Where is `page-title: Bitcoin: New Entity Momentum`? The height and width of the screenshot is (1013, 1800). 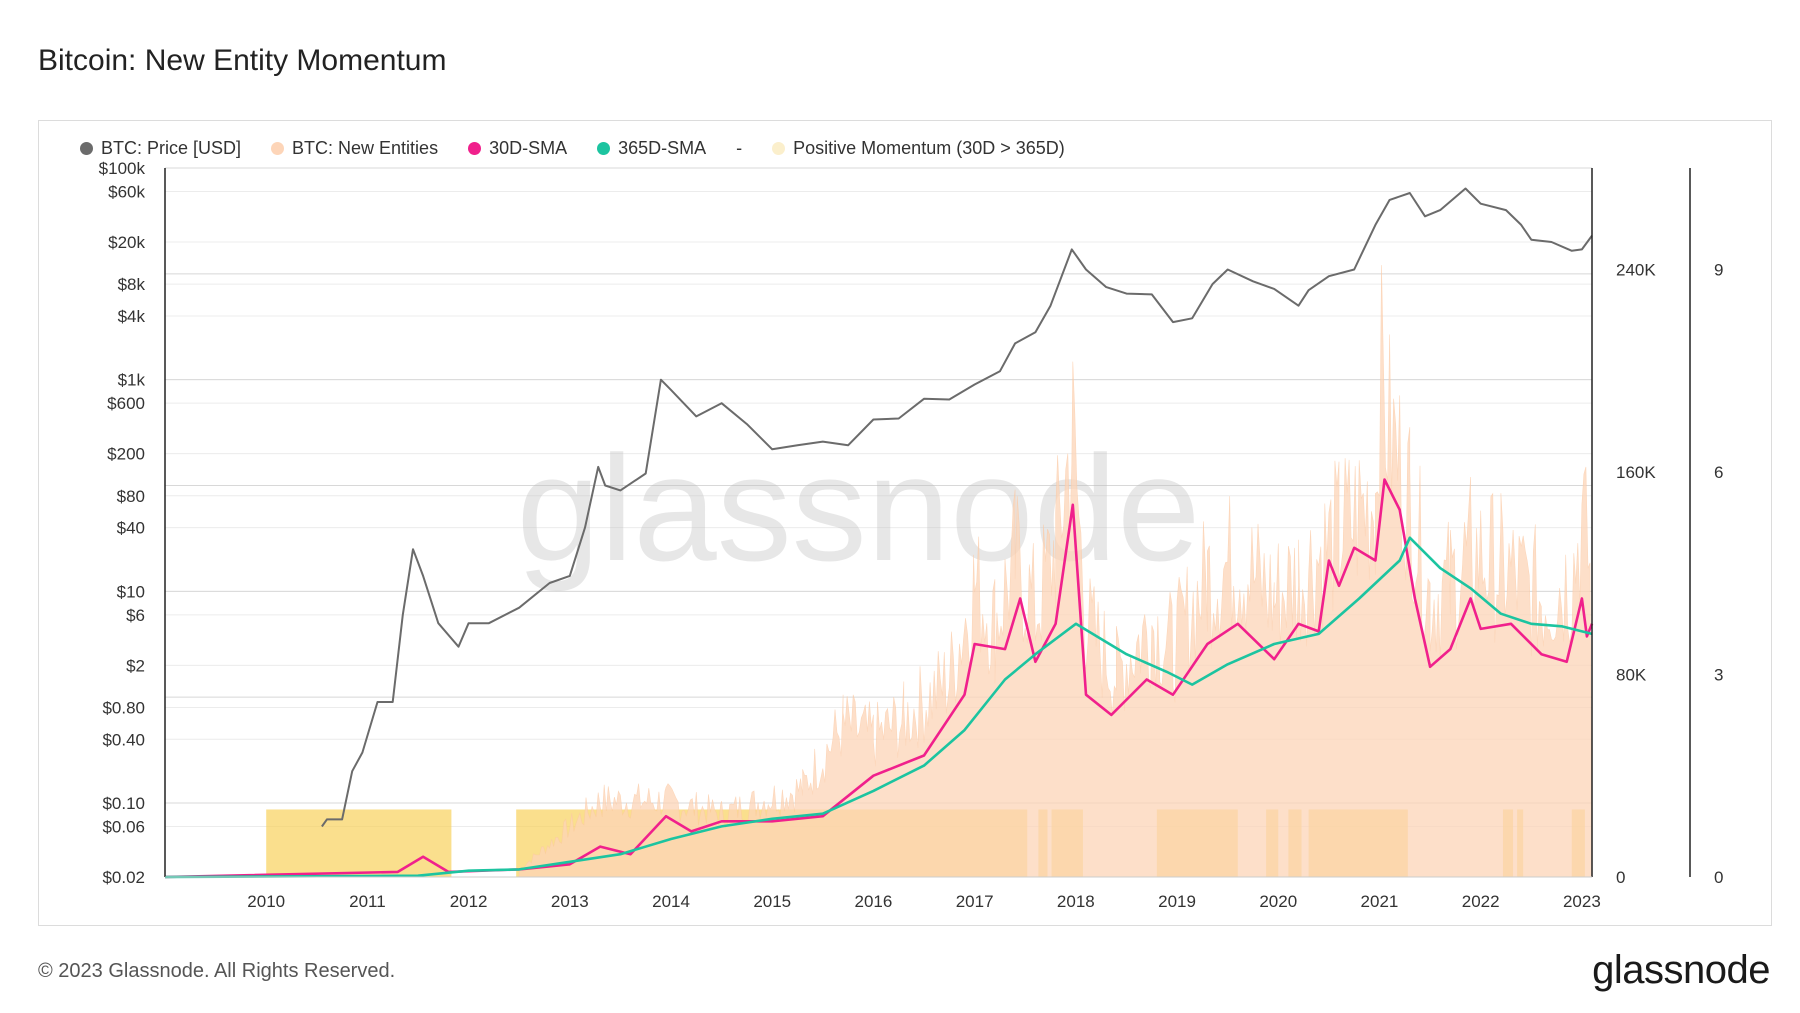 page-title: Bitcoin: New Entity Momentum is located at coordinates (242, 60).